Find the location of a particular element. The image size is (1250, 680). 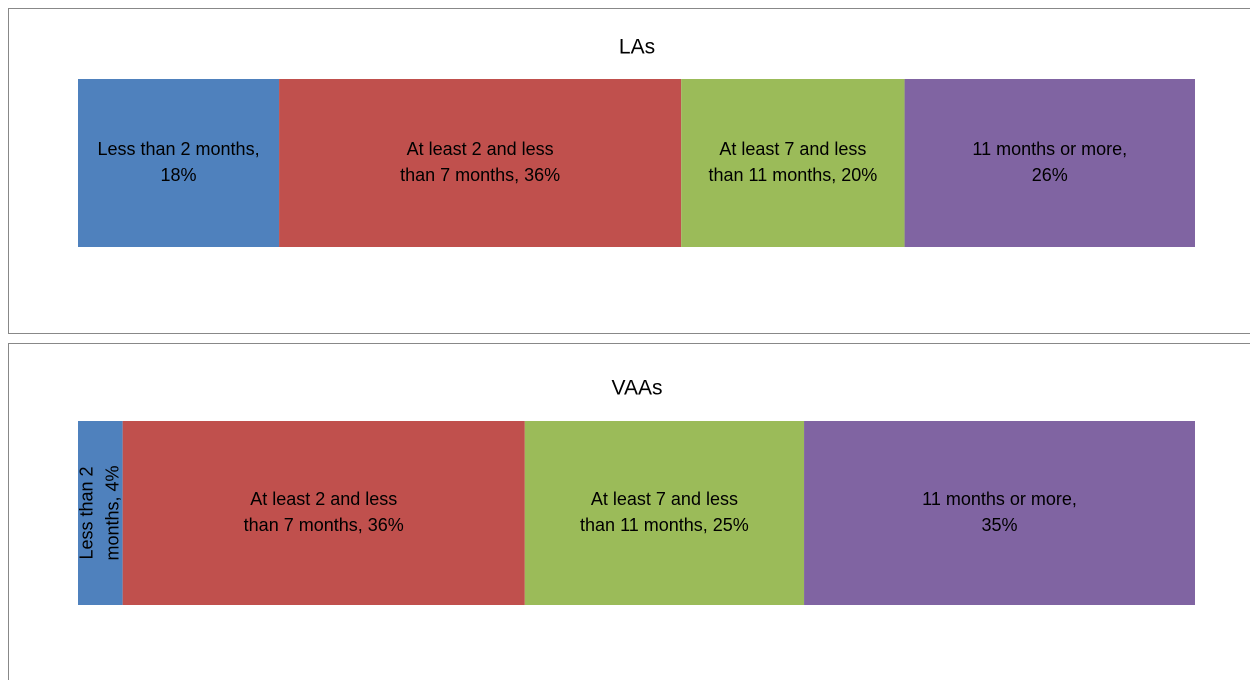

data-label: 11 months or more, 35% is located at coordinates (999, 512).